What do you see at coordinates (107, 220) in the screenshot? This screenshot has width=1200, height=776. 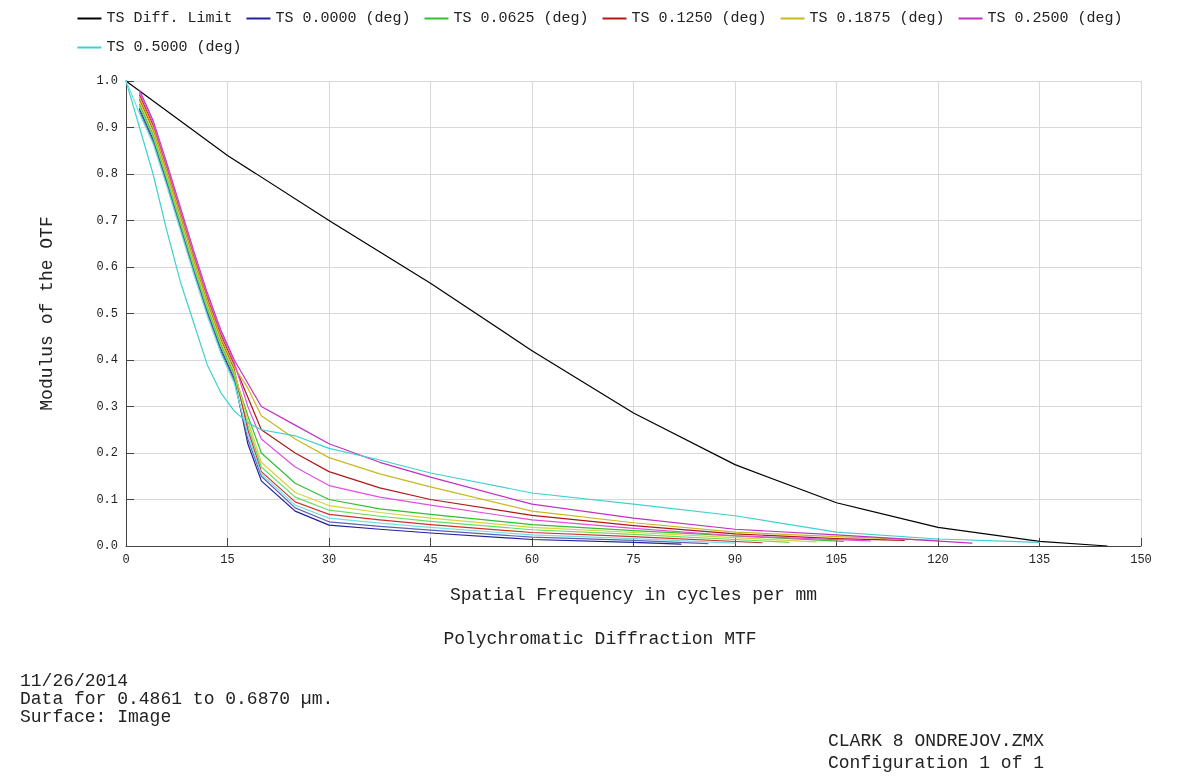 I see `y-tick-label: 0.7` at bounding box center [107, 220].